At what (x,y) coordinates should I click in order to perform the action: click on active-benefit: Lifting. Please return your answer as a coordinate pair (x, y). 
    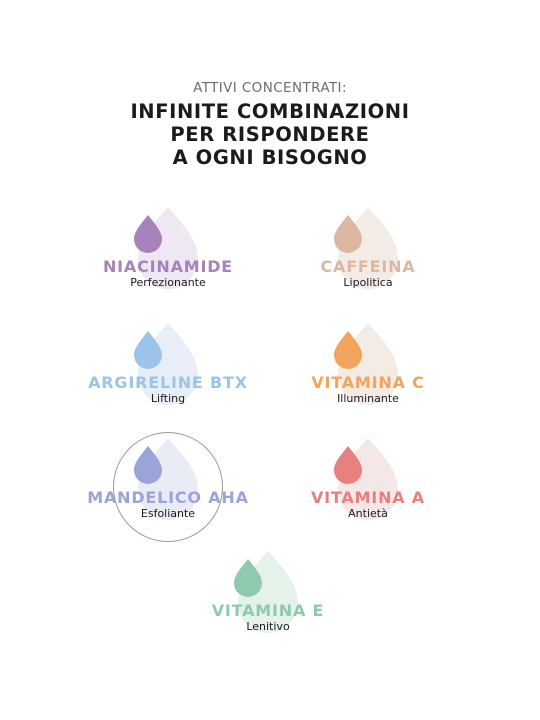
    Looking at the image, I should click on (168, 398).